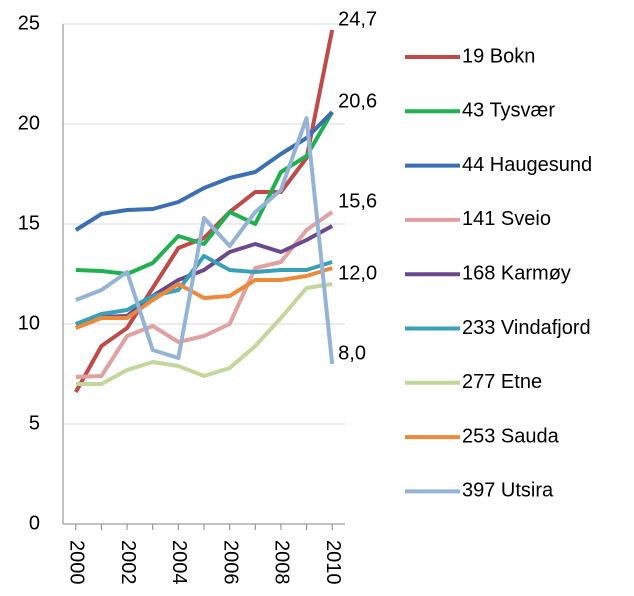  What do you see at coordinates (526, 328) in the screenshot?
I see `legend-label: 233 Vindafjord` at bounding box center [526, 328].